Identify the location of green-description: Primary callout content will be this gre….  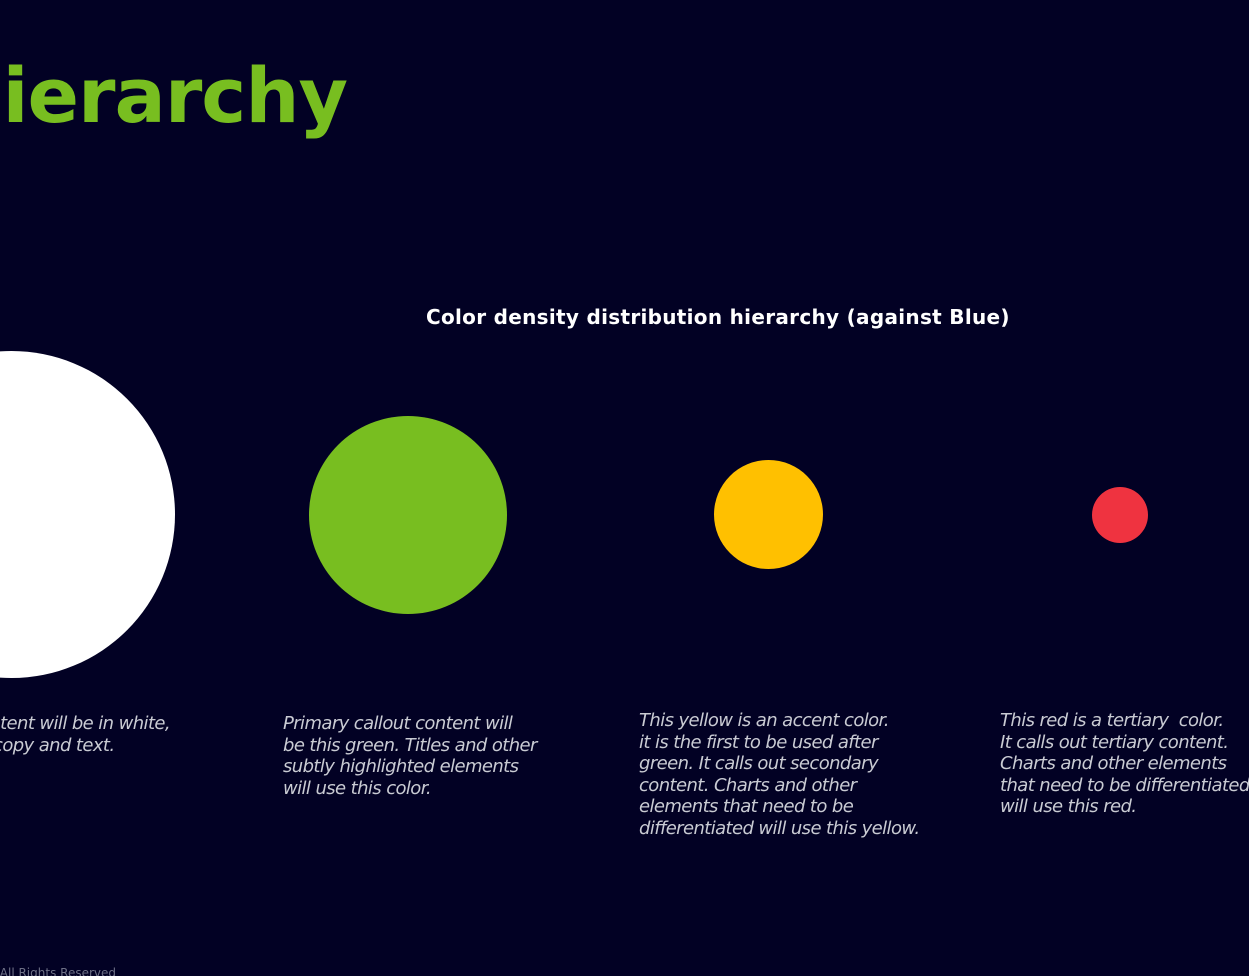
(410, 756).